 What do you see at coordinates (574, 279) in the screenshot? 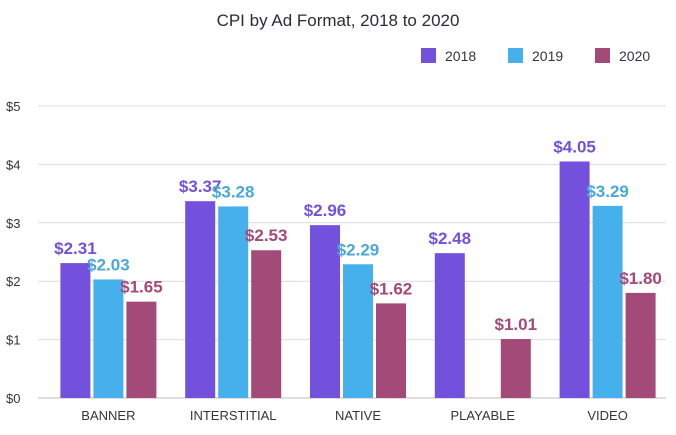
I see `bar-video-2018` at bounding box center [574, 279].